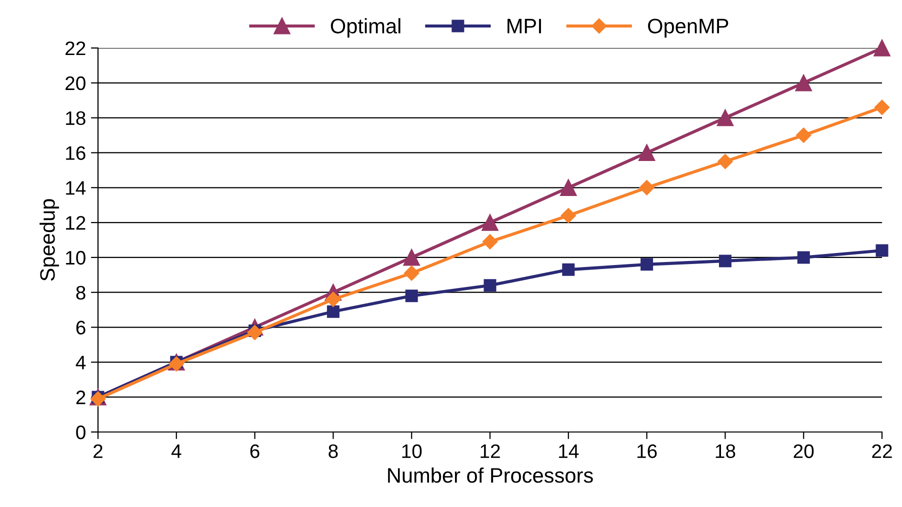 The image size is (902, 507). I want to click on x-tick-label: 22, so click(882, 451).